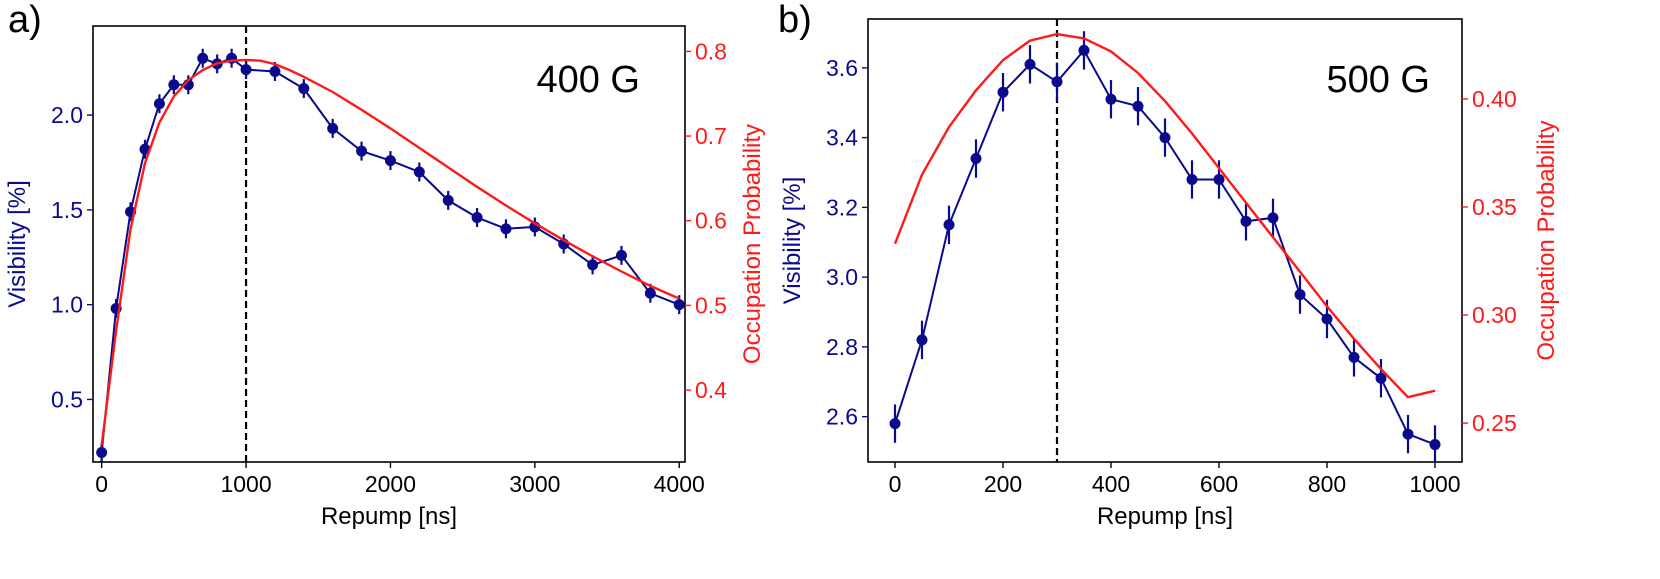  Describe the element at coordinates (1003, 484) in the screenshot. I see `x-tick-label: 200` at that location.